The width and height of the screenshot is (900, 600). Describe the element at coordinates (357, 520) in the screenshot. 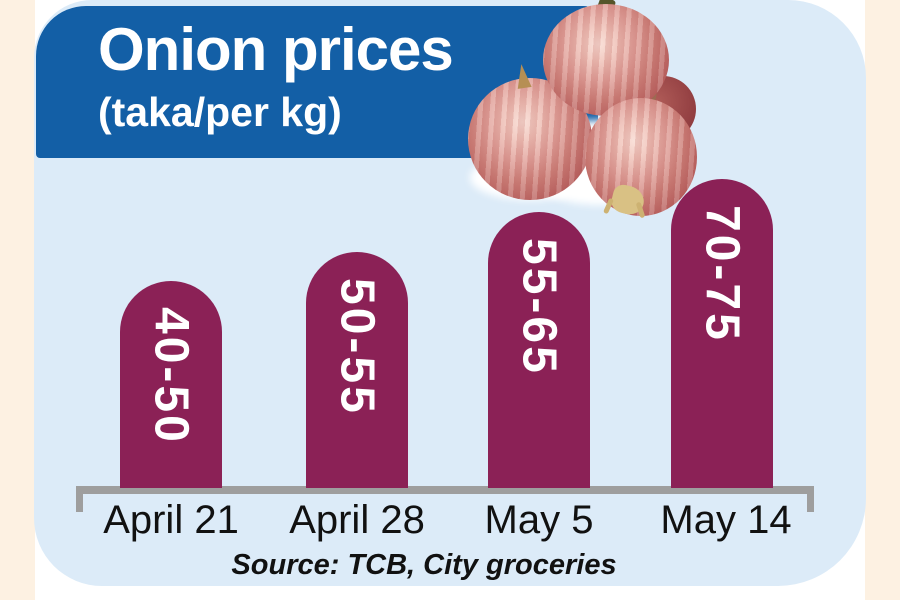

I see `x-axis-label: April 28` at that location.